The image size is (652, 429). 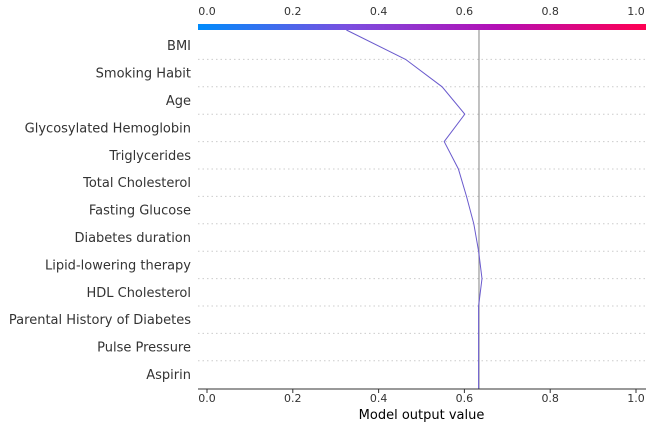 I want to click on top-tick-label: 0.2, so click(x=293, y=11).